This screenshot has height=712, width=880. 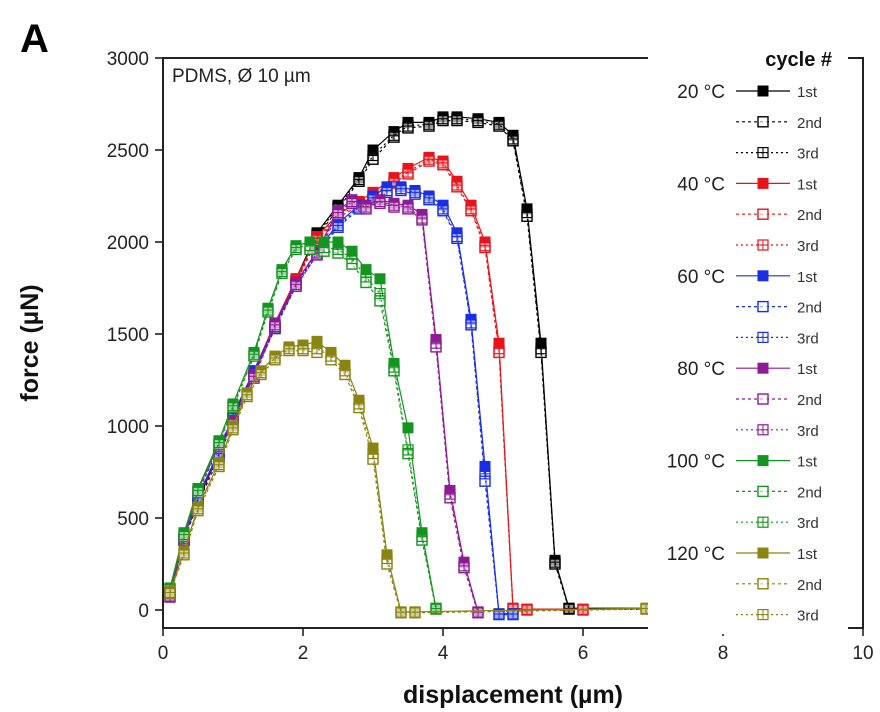 What do you see at coordinates (241, 76) in the screenshot?
I see `plot-annotation: PDMS, Ø 10 µm` at bounding box center [241, 76].